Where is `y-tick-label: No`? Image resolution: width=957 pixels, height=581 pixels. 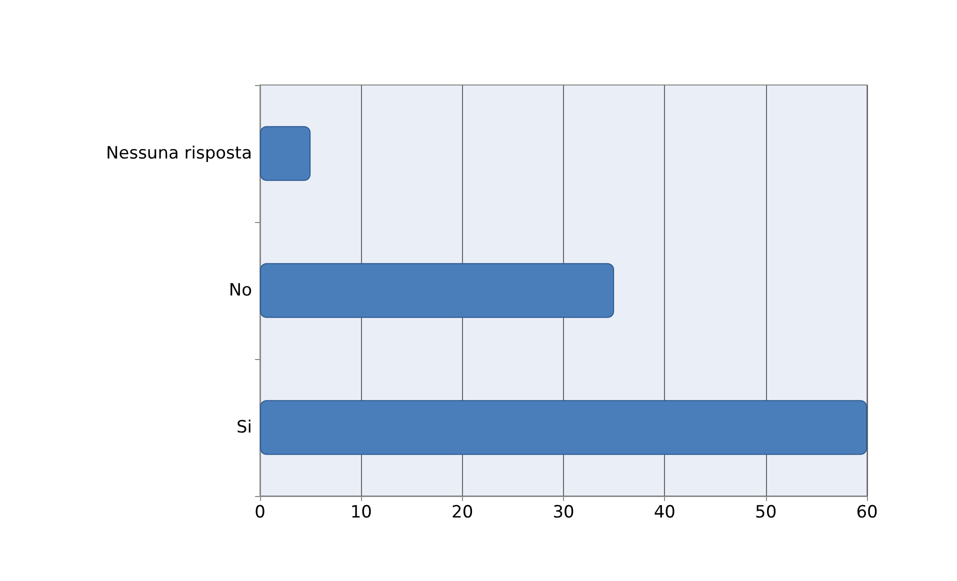
y-tick-label: No is located at coordinates (240, 290).